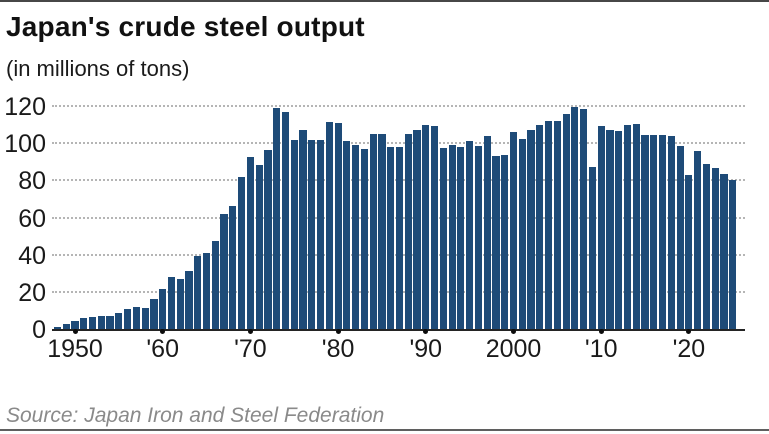 This screenshot has height=434, width=769. Describe the element at coordinates (548, 225) in the screenshot. I see `bar-2004` at that location.